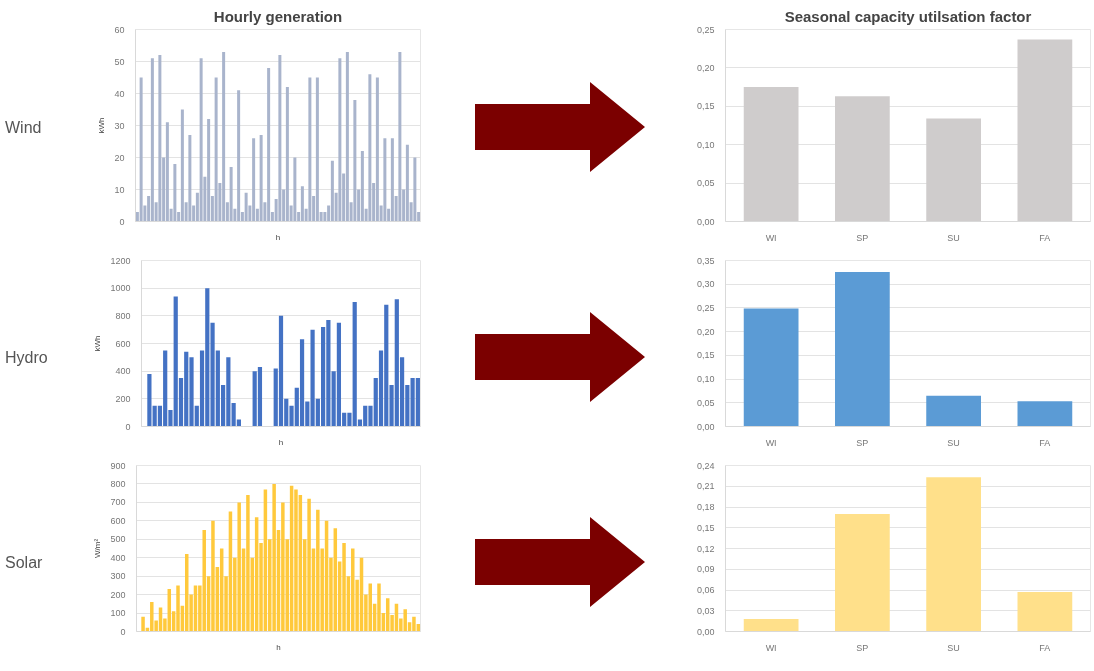 Image resolution: width=1094 pixels, height=671 pixels. I want to click on text: Solar, so click(24, 563).